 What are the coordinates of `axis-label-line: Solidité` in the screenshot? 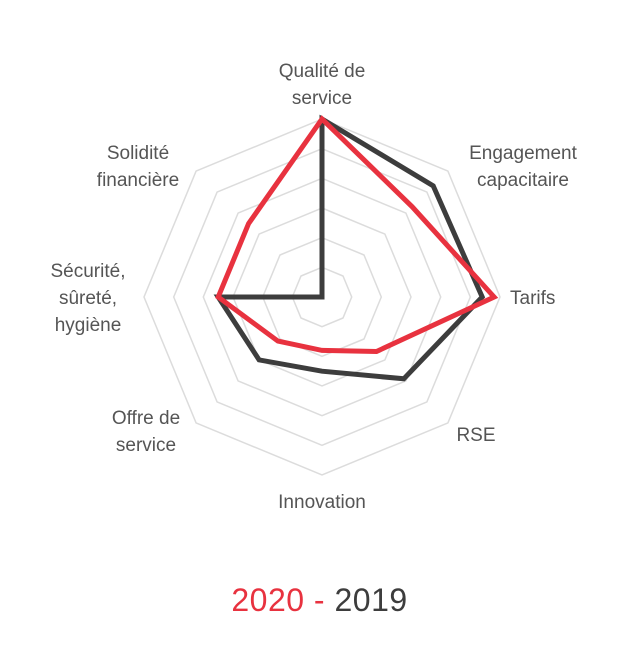 It's located at (138, 153).